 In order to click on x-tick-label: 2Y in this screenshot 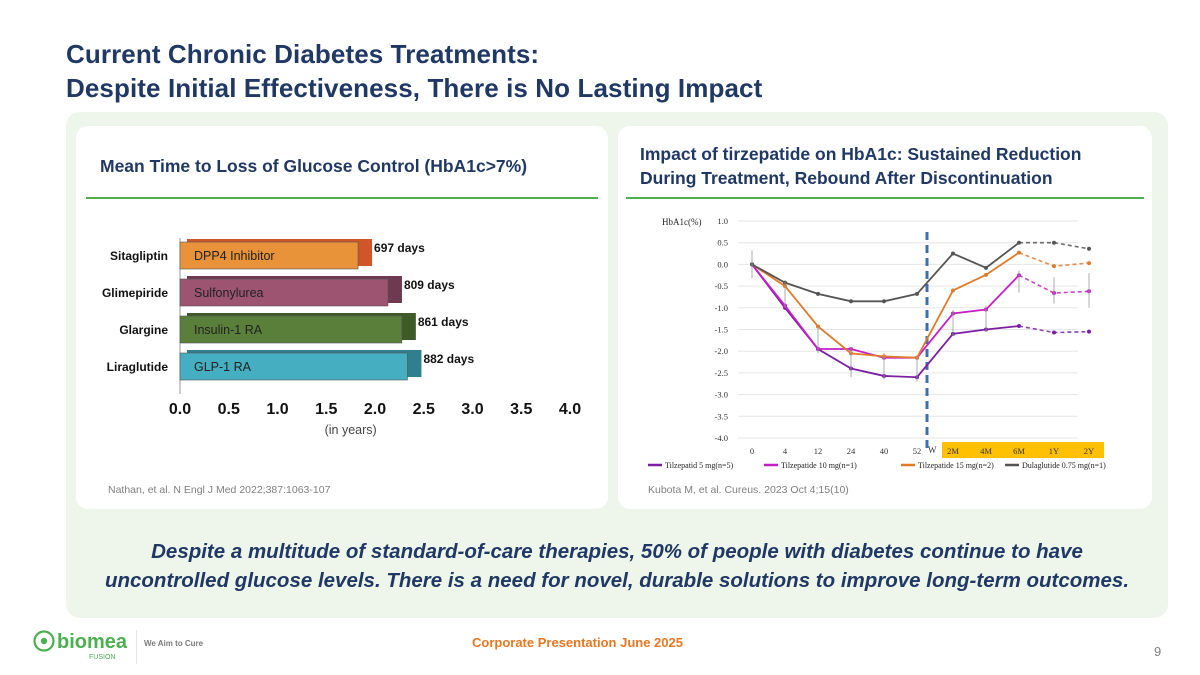, I will do `click(1089, 451)`.